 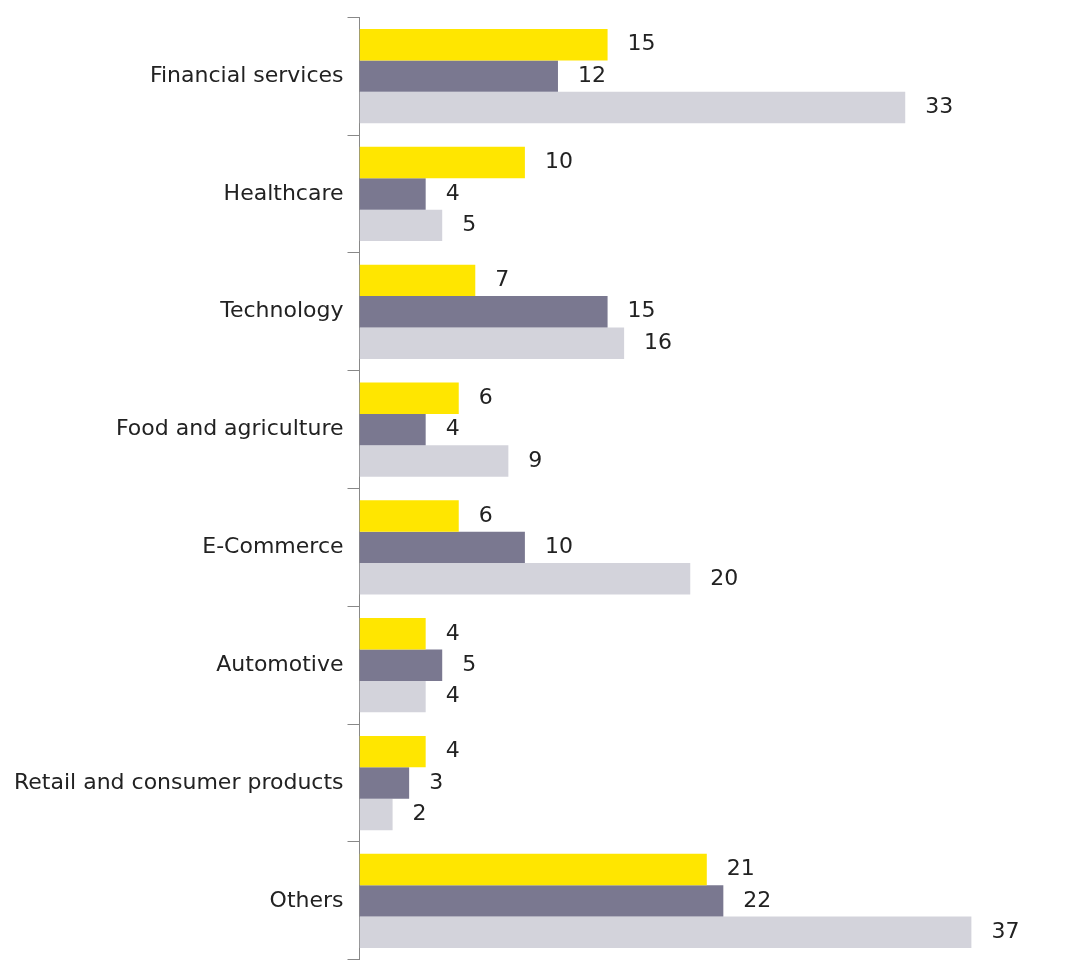 What do you see at coordinates (724, 577) in the screenshot?
I see `data-label: 20` at bounding box center [724, 577].